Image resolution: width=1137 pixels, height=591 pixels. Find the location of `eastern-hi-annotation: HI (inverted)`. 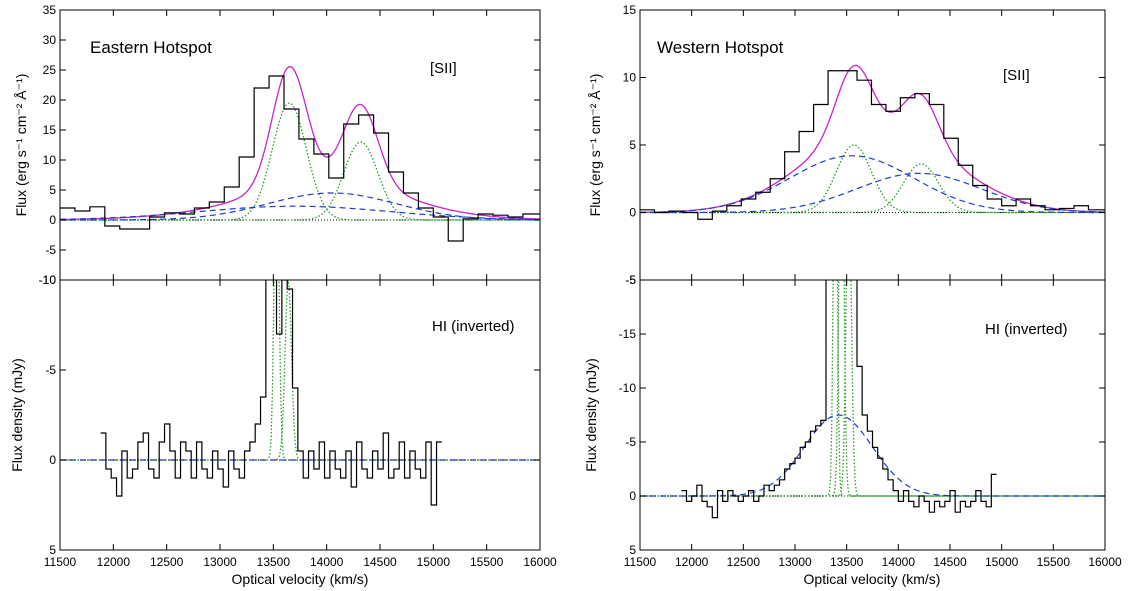

eastern-hi-annotation: HI (inverted) is located at coordinates (473, 326).